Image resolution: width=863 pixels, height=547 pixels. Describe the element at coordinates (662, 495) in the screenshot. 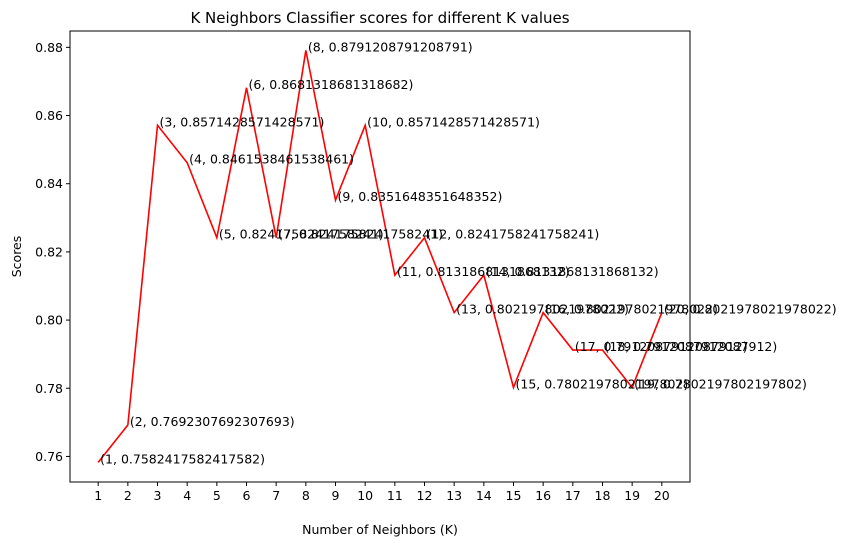

I see `x-tick-label: 20` at that location.